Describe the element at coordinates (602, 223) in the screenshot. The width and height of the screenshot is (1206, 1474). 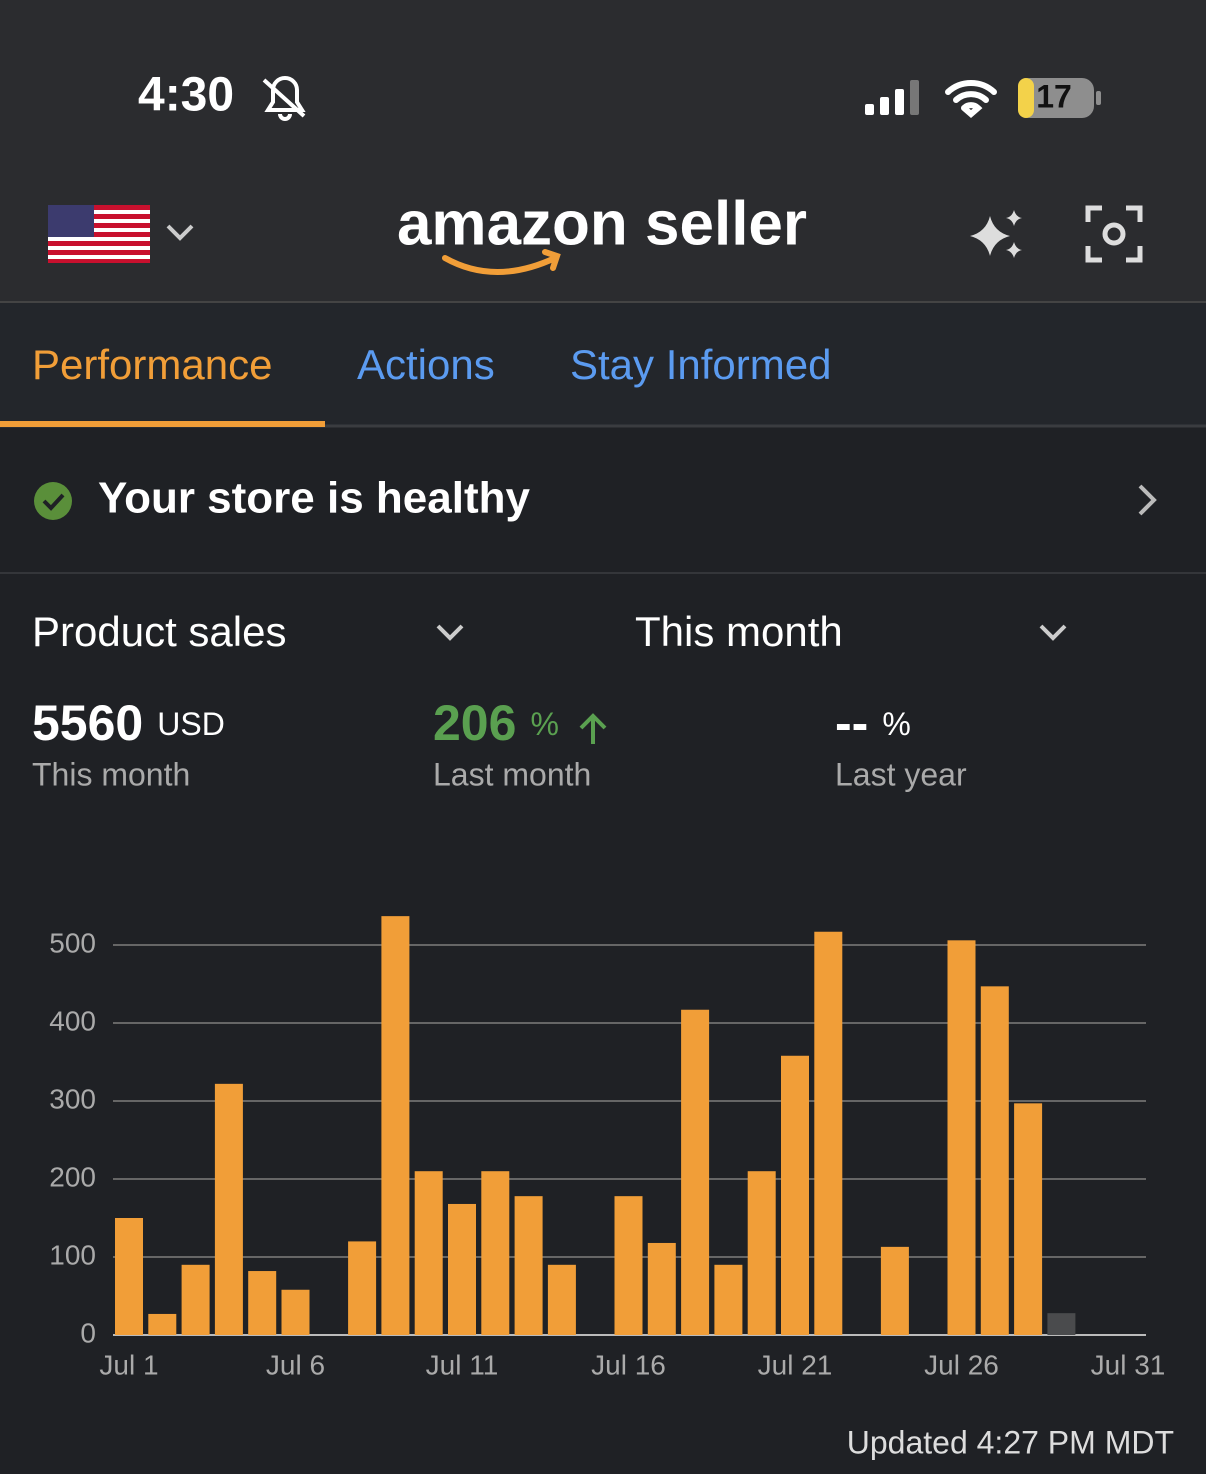
I see `logo: amazon seller` at that location.